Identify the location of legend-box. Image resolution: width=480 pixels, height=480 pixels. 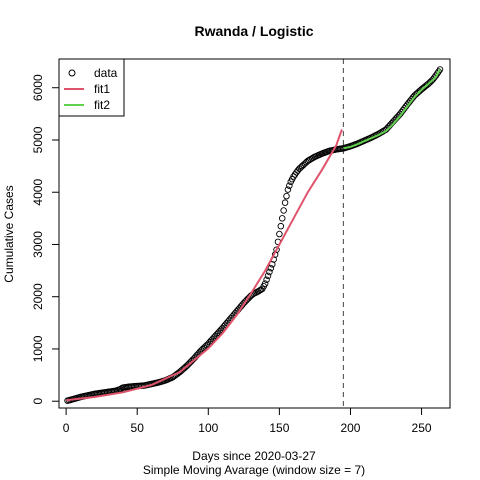
(91, 87).